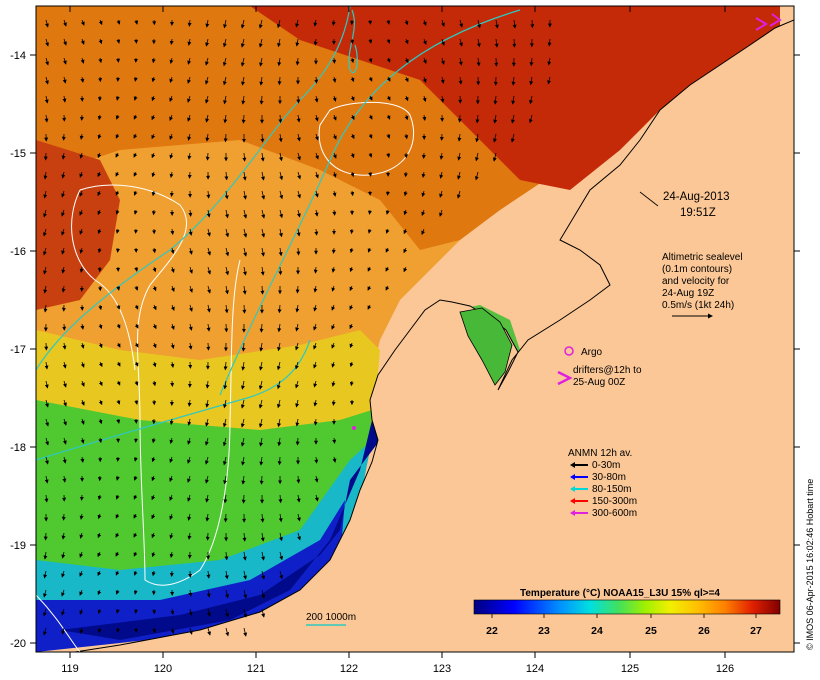 The width and height of the screenshot is (820, 680). What do you see at coordinates (572, 513) in the screenshot?
I see `anmn-arrowhead` at bounding box center [572, 513].